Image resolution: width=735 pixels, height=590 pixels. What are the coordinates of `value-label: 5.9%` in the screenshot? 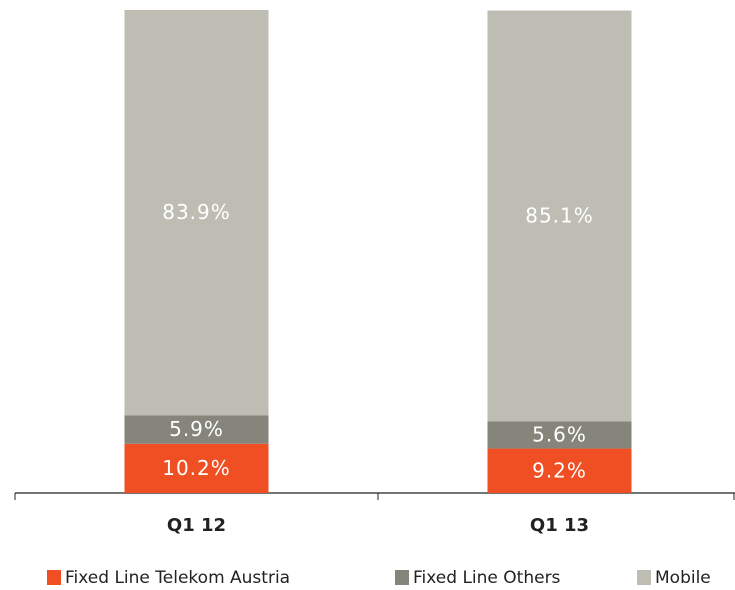 It's located at (196, 429).